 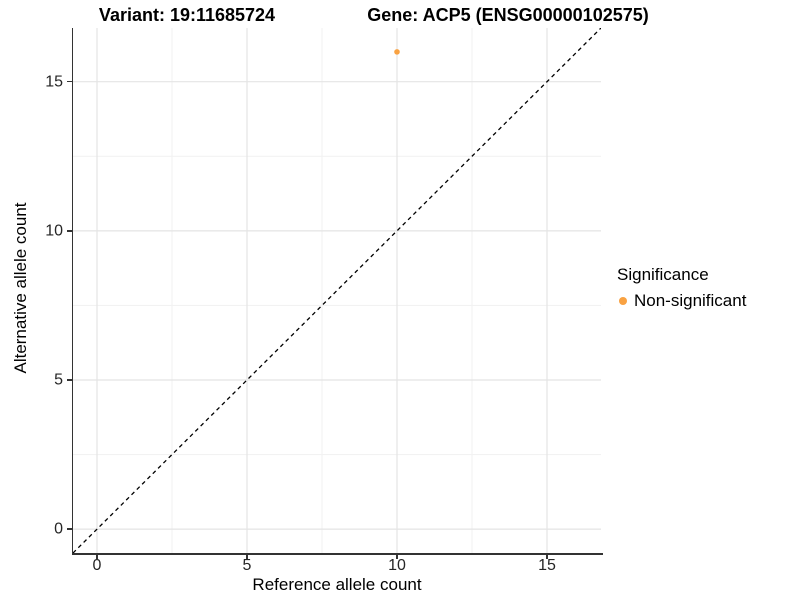 I want to click on y-tick-label: 10, so click(x=54, y=231).